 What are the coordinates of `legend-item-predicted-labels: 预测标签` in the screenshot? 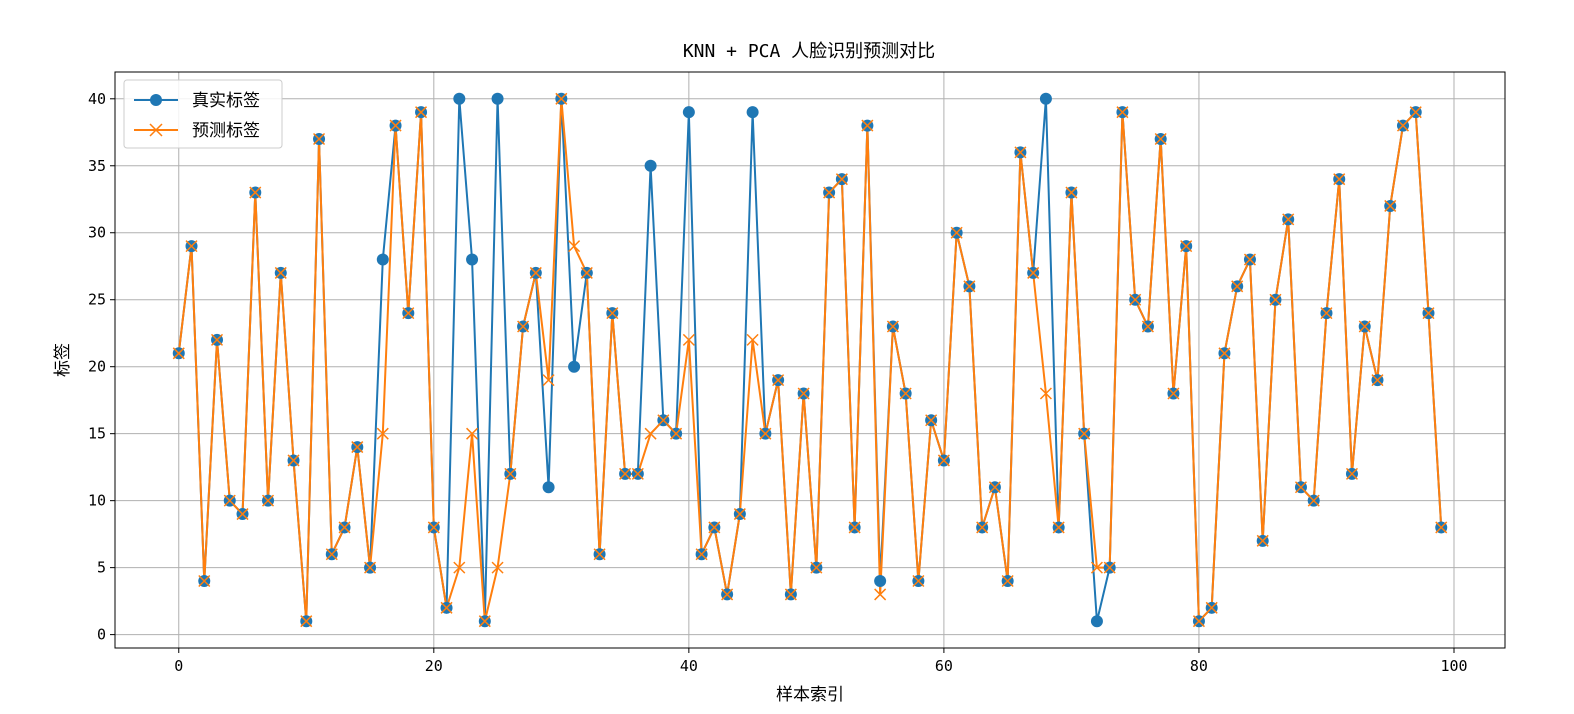 It's located at (197, 131).